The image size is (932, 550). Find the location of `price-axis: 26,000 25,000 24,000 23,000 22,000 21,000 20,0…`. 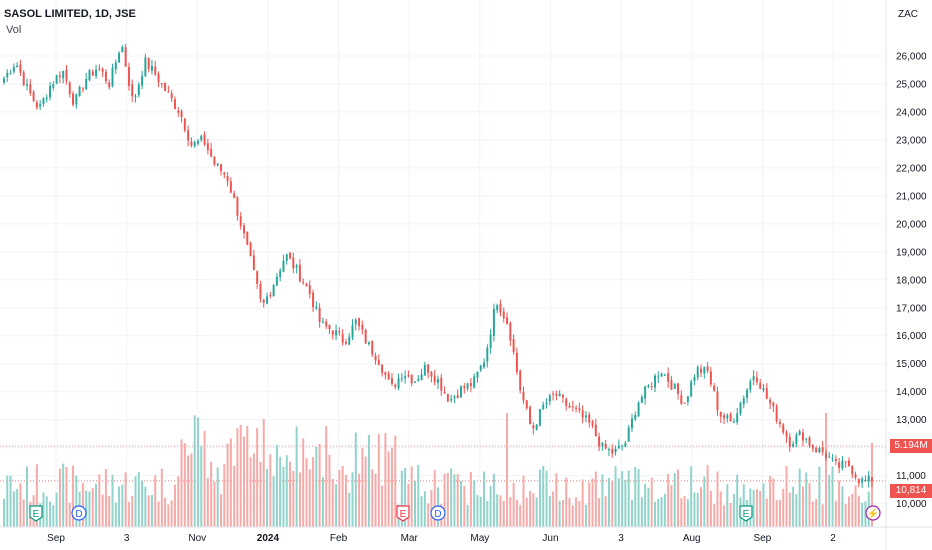

price-axis: 26,000 25,000 24,000 23,000 22,000 21,000 20,0… is located at coordinates (911, 280).